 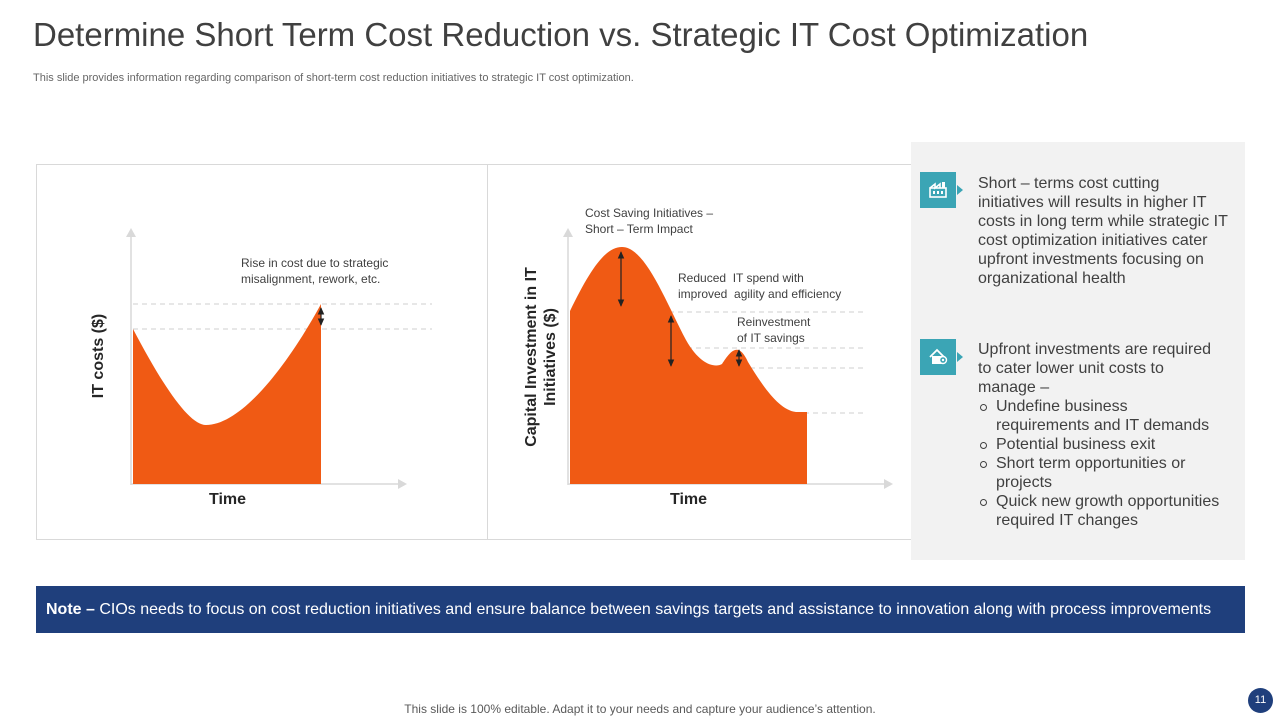 What do you see at coordinates (131, 232) in the screenshot?
I see `left-y-axis-arrow` at bounding box center [131, 232].